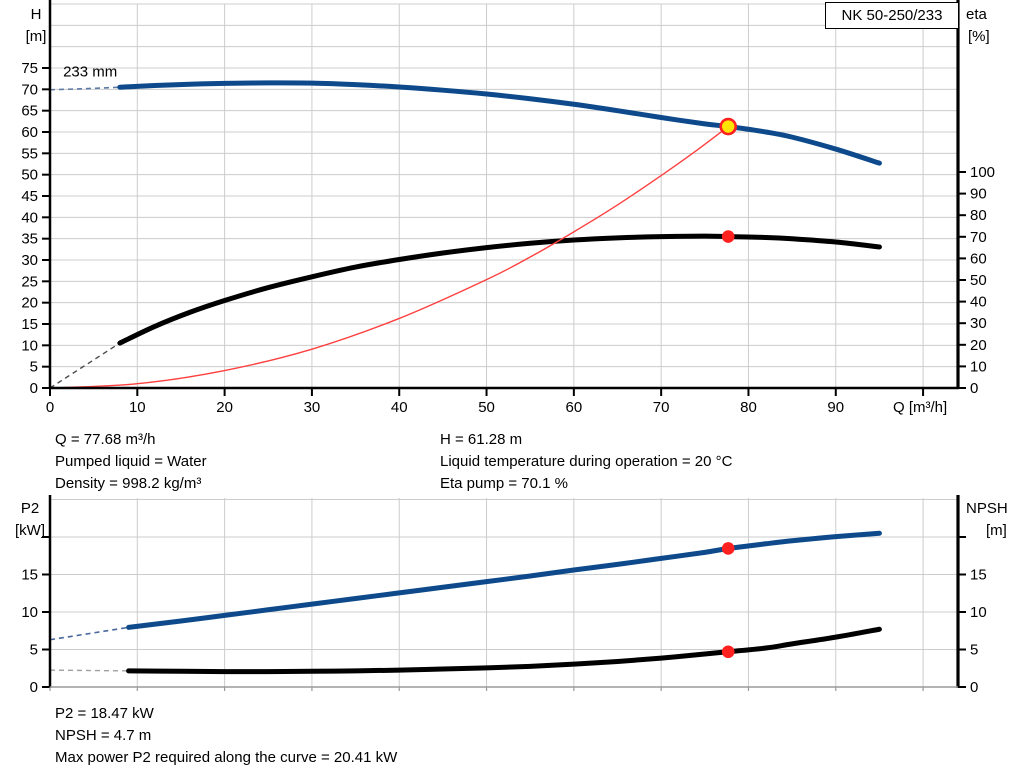 The image size is (1024, 781). I want to click on info-head: H = 61.28 m, so click(481, 439).